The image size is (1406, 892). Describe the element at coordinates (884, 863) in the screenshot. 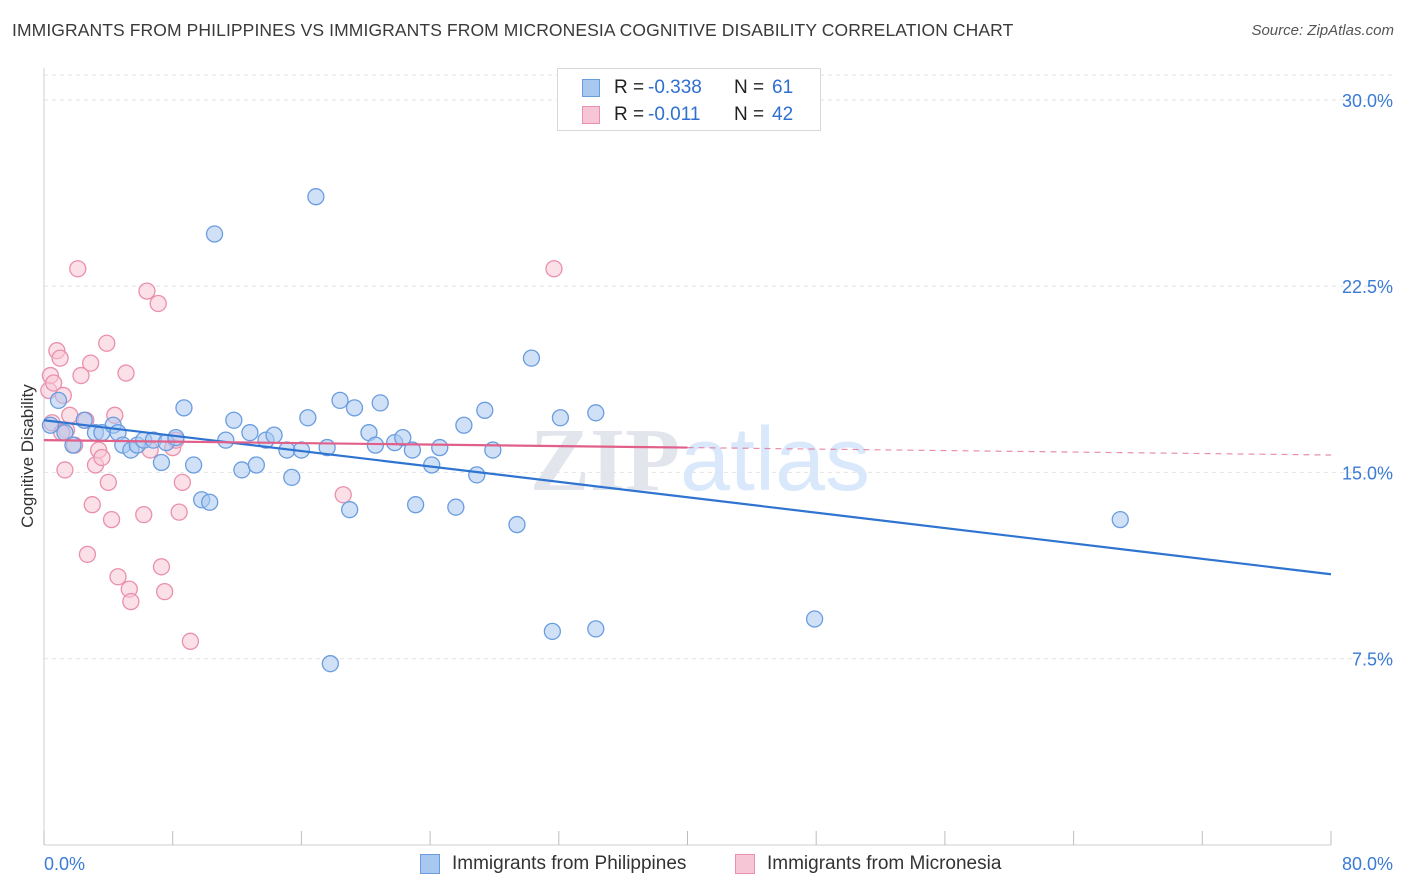

I see `bottom-legend-label: Immigrants from Micronesia` at that location.